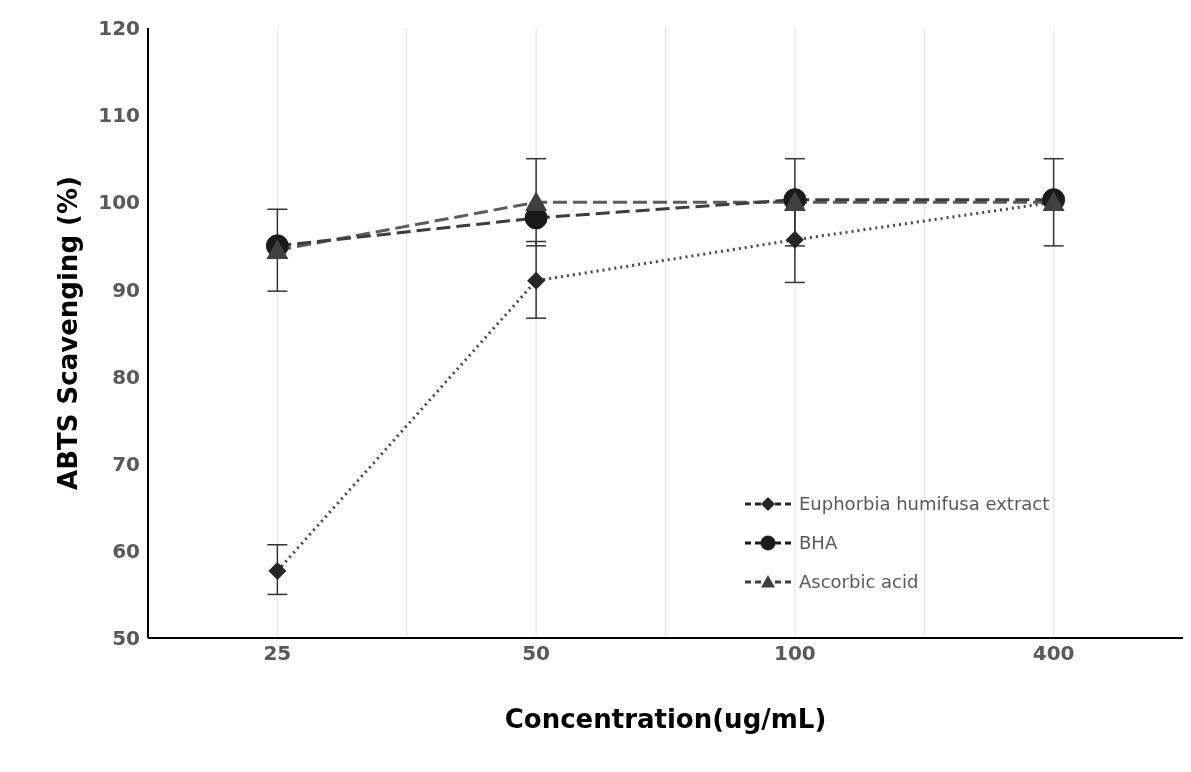 The image size is (1191, 772). I want to click on legend-label: Euphorbia humifusa extract, so click(924, 503).